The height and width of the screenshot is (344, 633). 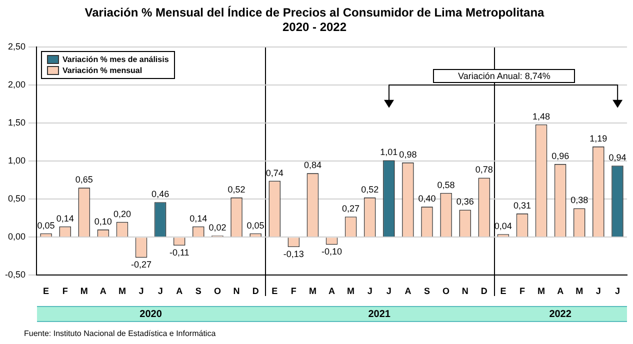 I want to click on y-tick-label: 2,50, so click(x=17, y=46).